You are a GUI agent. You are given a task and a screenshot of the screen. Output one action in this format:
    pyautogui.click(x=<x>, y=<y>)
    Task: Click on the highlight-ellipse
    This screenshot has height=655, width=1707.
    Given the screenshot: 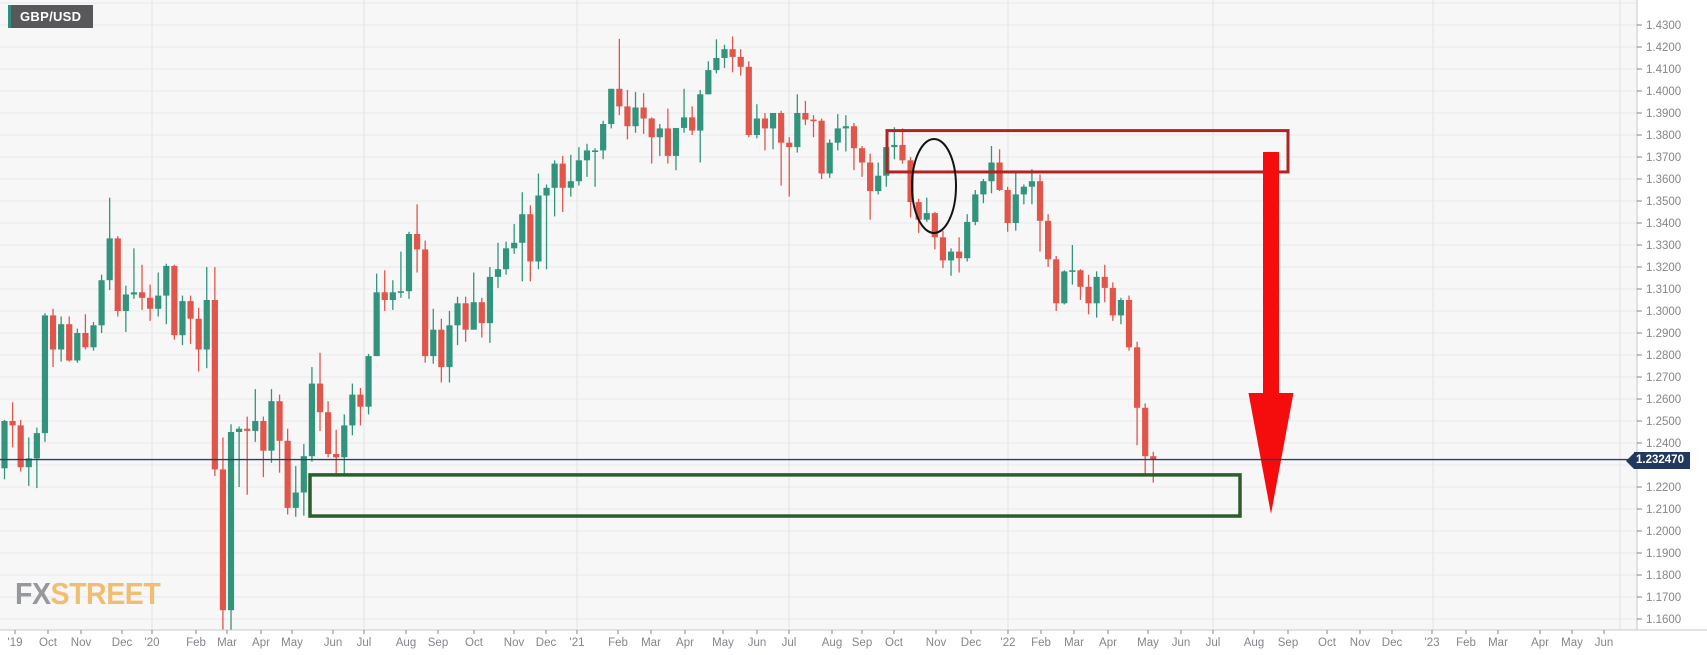 What is the action you would take?
    pyautogui.click(x=934, y=186)
    